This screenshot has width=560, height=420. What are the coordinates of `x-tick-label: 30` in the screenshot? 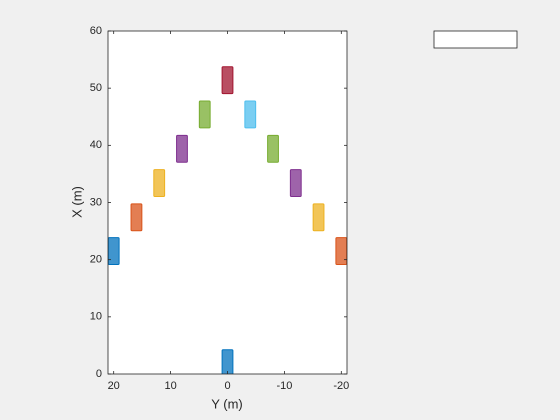 It's located at (96, 202).